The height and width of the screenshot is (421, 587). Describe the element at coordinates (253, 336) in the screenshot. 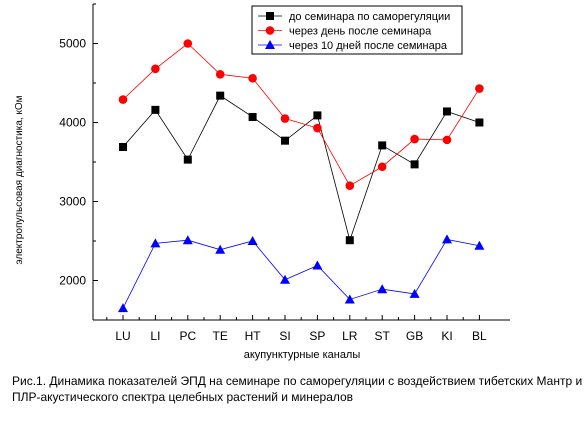

I see `x-tick-label-ht: HT` at that location.